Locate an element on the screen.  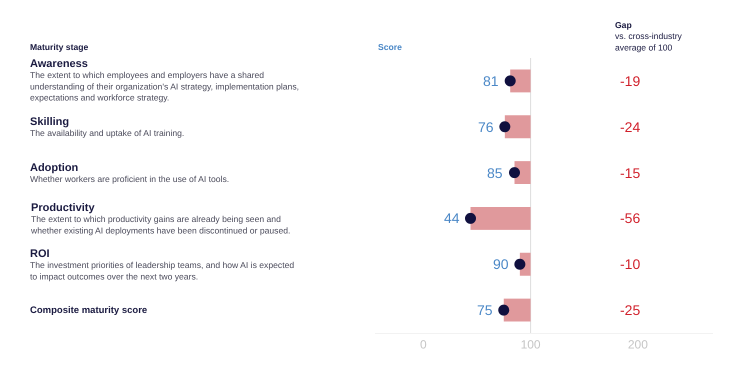
text: Gap vs. cross-industry average of 100 is located at coordinates (649, 36).